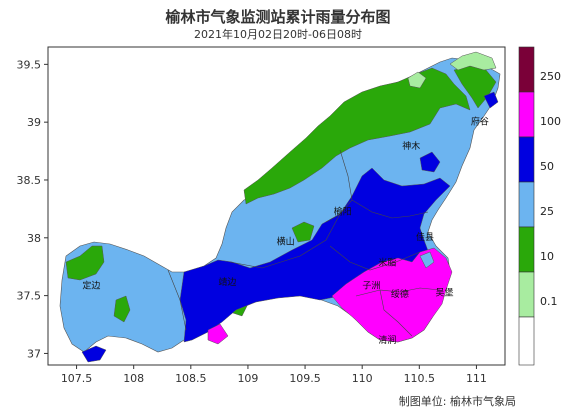 The image size is (568, 415). Describe the element at coordinates (133, 378) in the screenshot. I see `x-tick-label: 108` at that location.